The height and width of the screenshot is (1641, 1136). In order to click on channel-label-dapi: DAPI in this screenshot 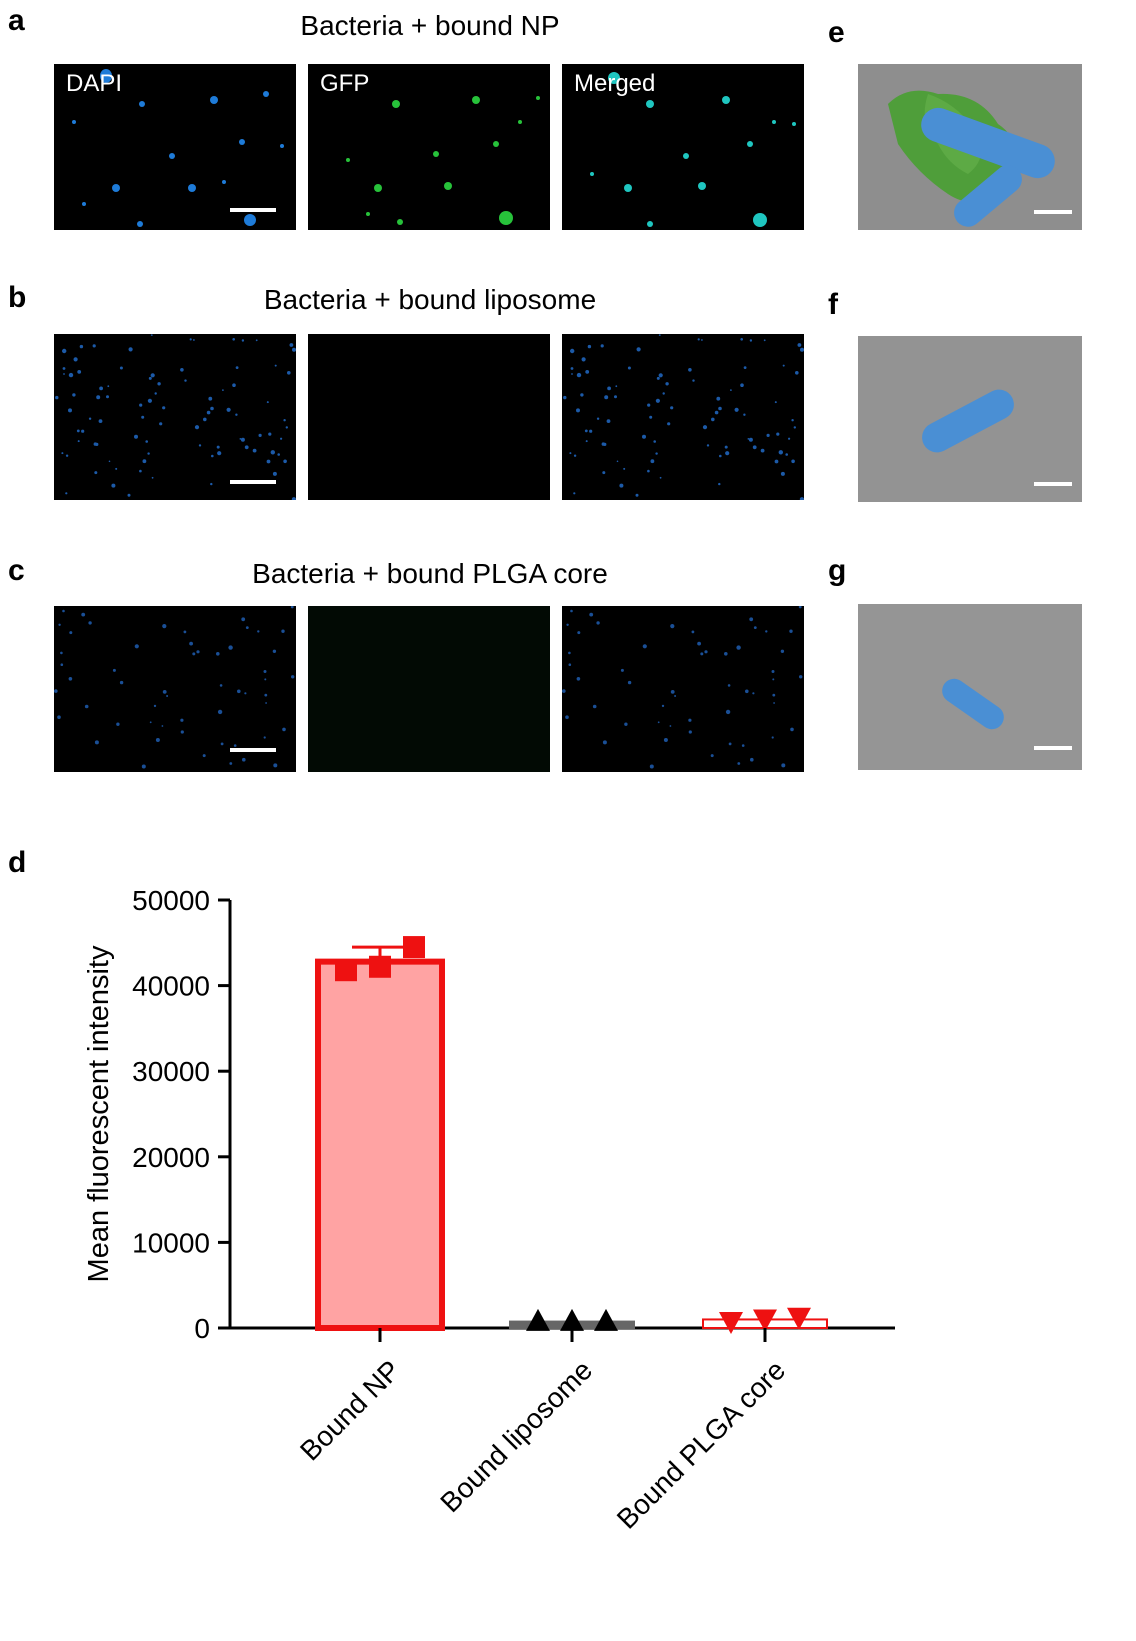, I will do `click(94, 83)`.